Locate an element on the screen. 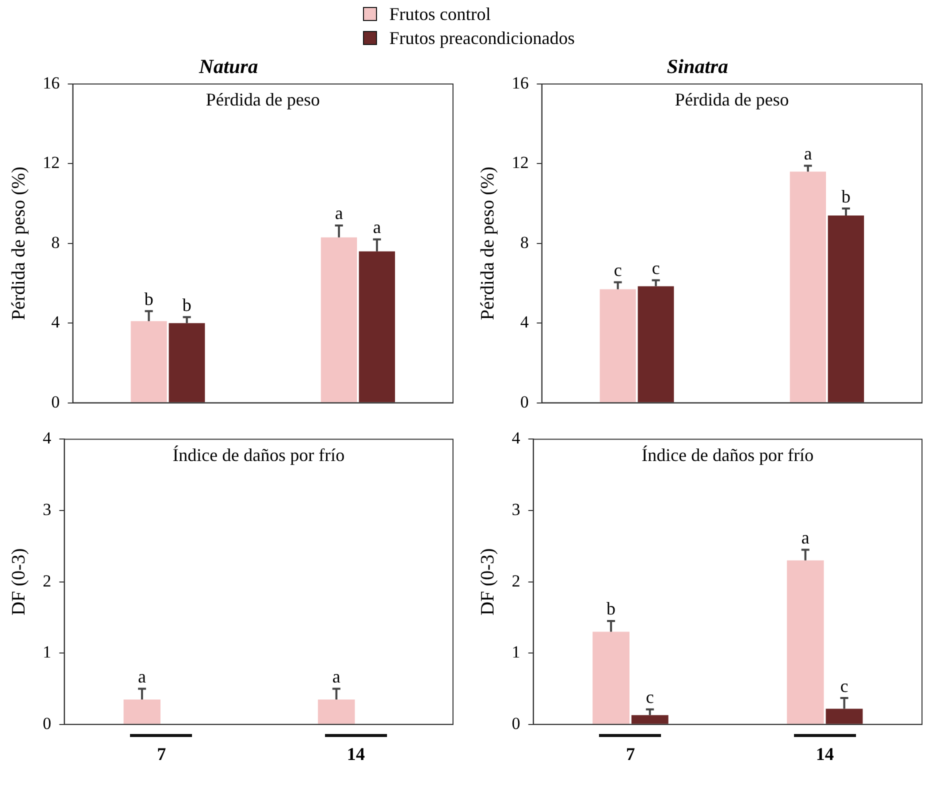 The image size is (938, 798). chart-title: Sinatra is located at coordinates (697, 67).